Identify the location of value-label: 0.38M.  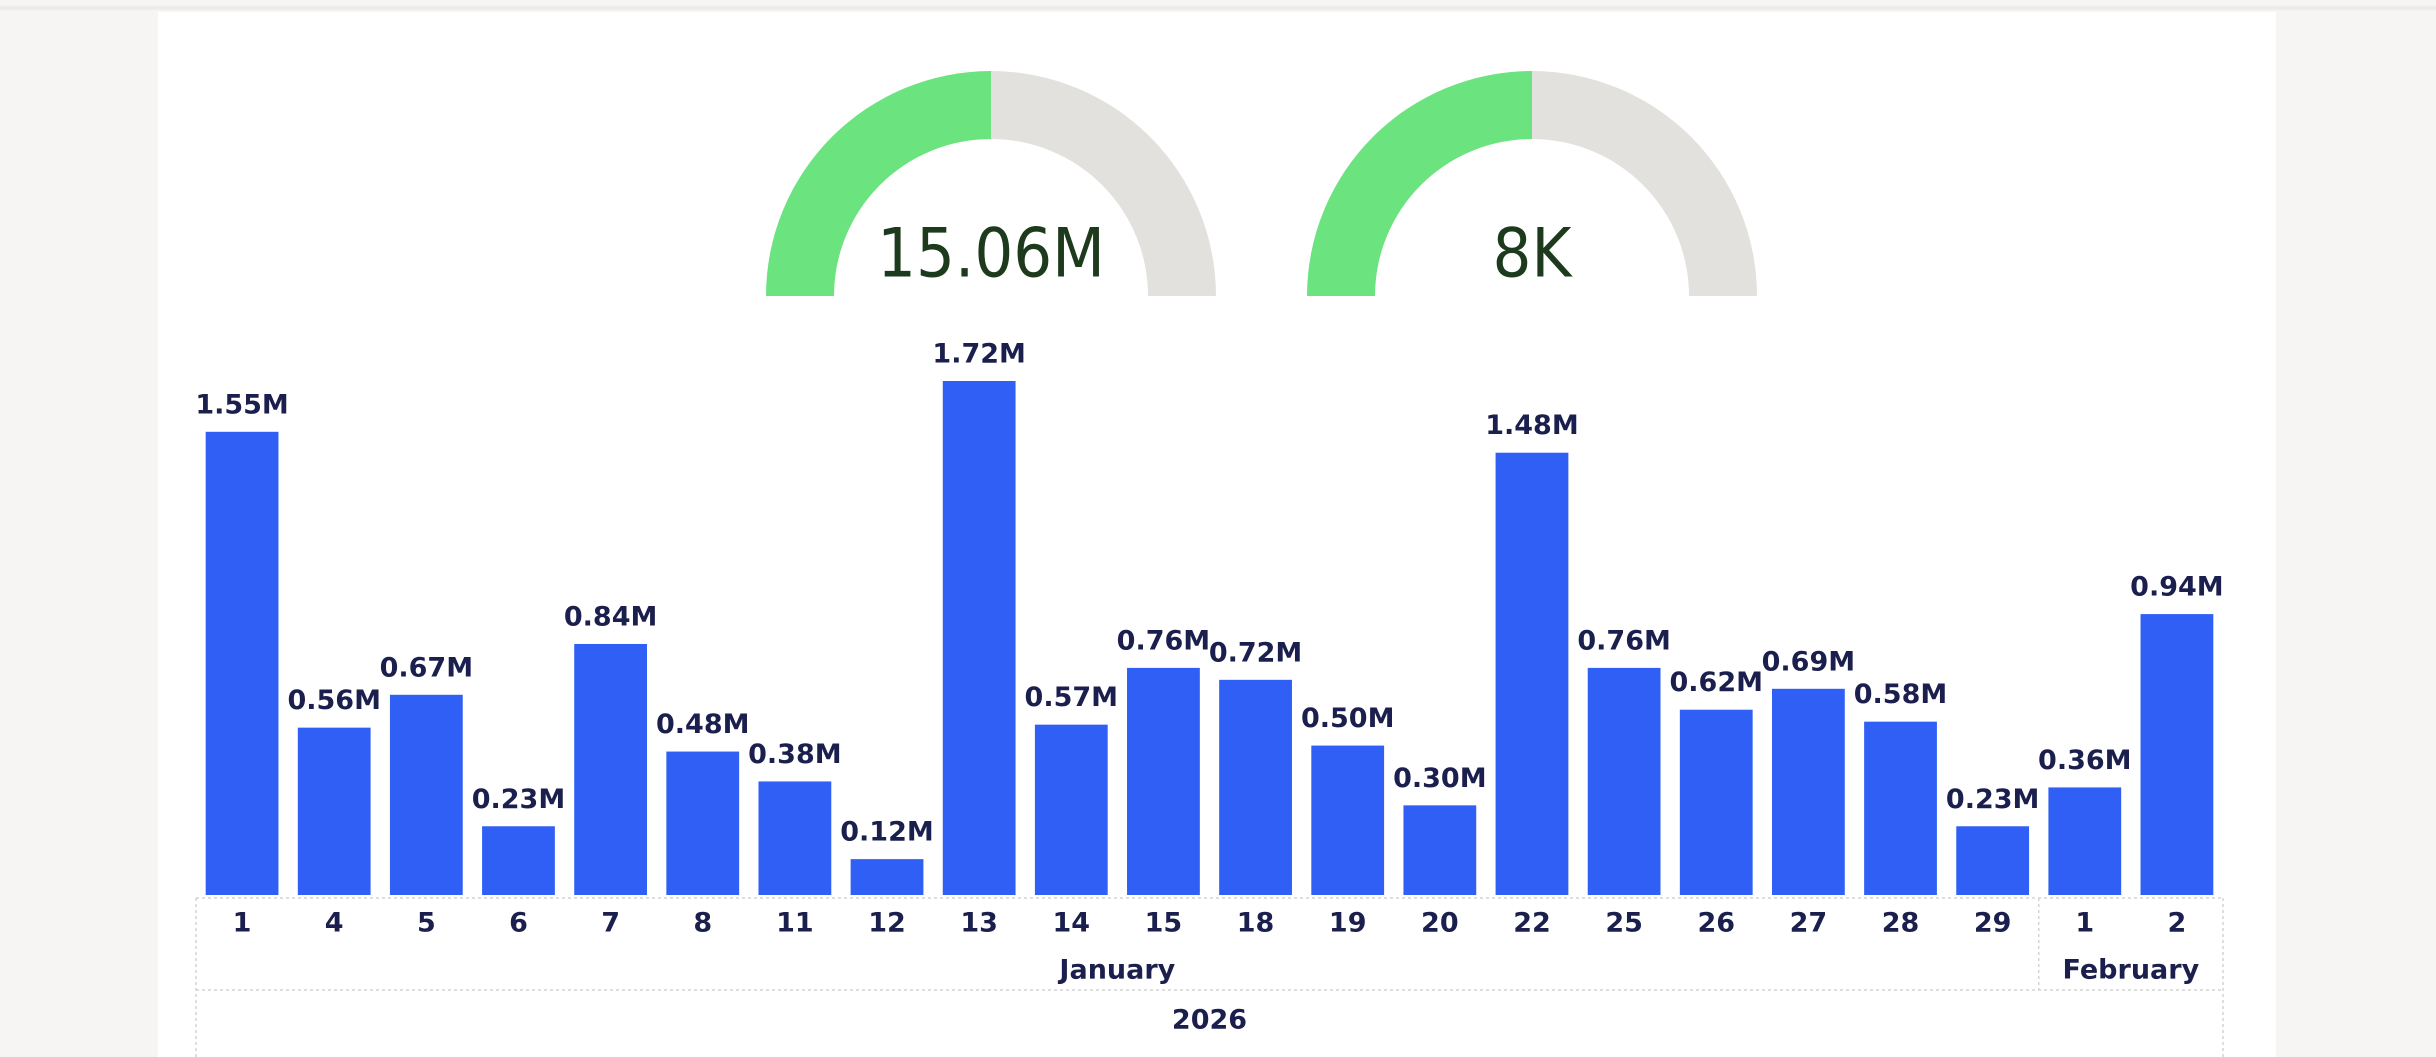
(795, 754).